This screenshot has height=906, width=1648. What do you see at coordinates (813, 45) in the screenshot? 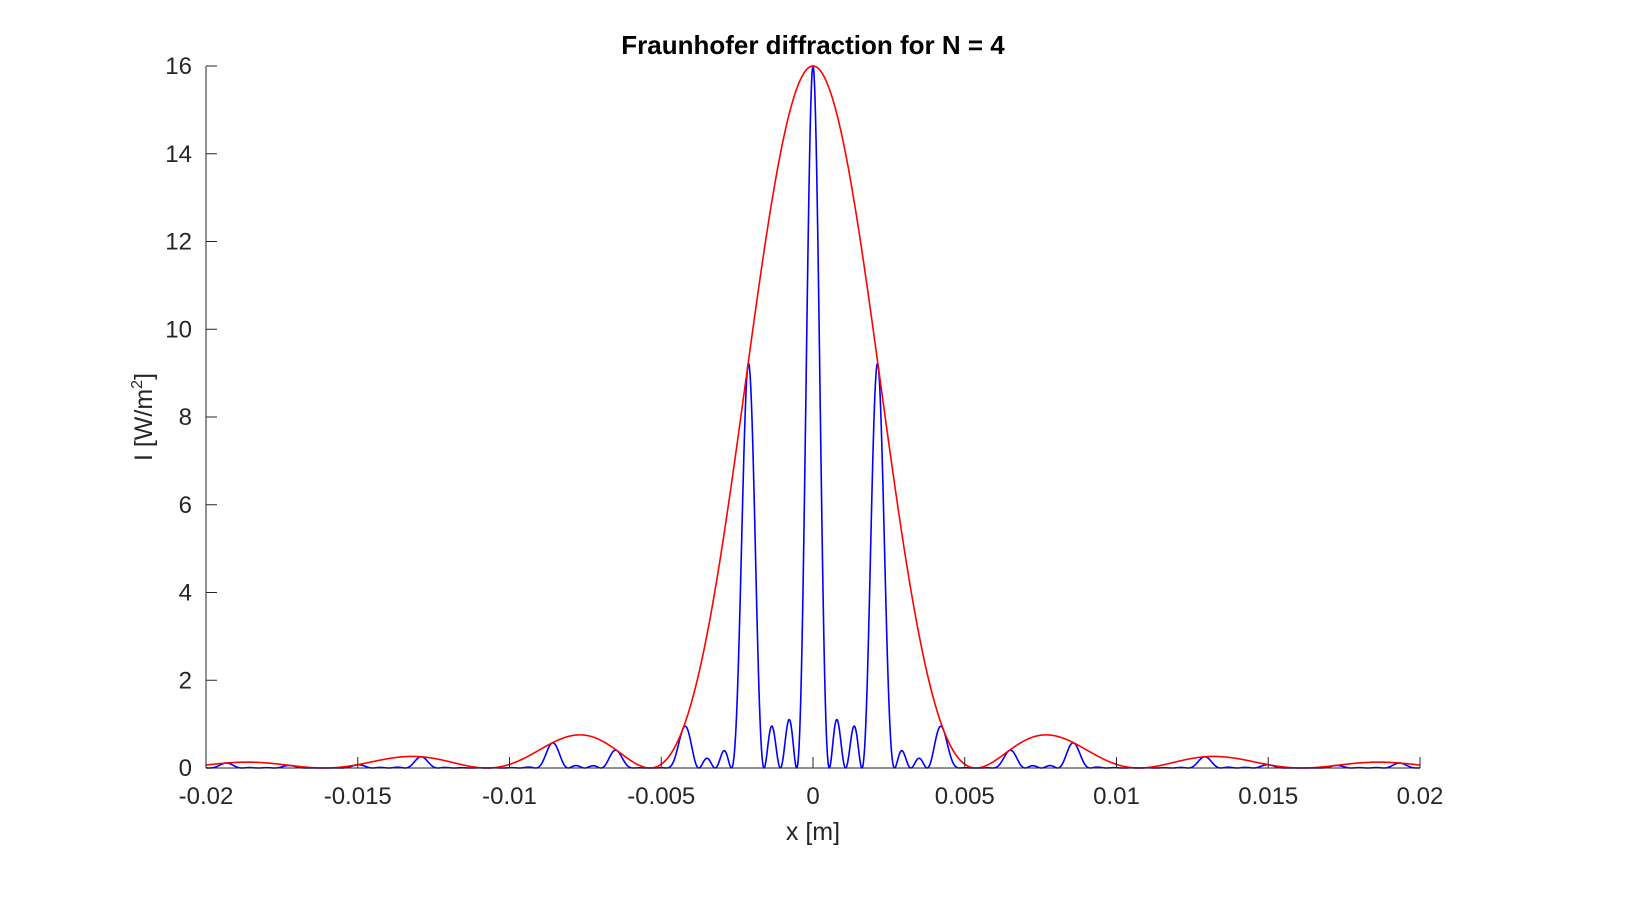
I see `chart-title: Fraunhofer diffraction for N = 4` at bounding box center [813, 45].